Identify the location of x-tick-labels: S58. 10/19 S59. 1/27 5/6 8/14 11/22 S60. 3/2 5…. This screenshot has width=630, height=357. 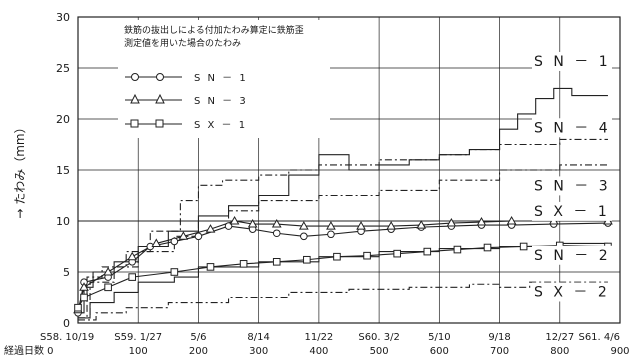
(317, 344).